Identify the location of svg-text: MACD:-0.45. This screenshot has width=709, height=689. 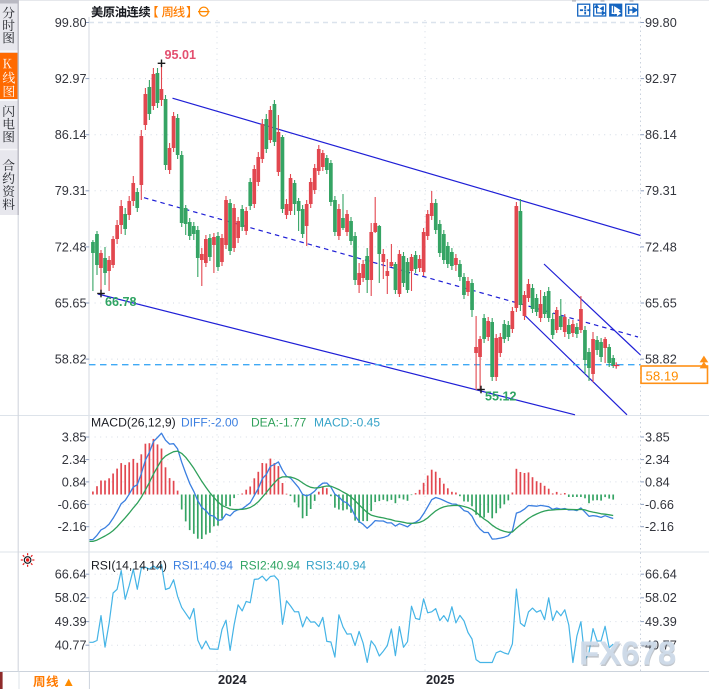
(347, 423).